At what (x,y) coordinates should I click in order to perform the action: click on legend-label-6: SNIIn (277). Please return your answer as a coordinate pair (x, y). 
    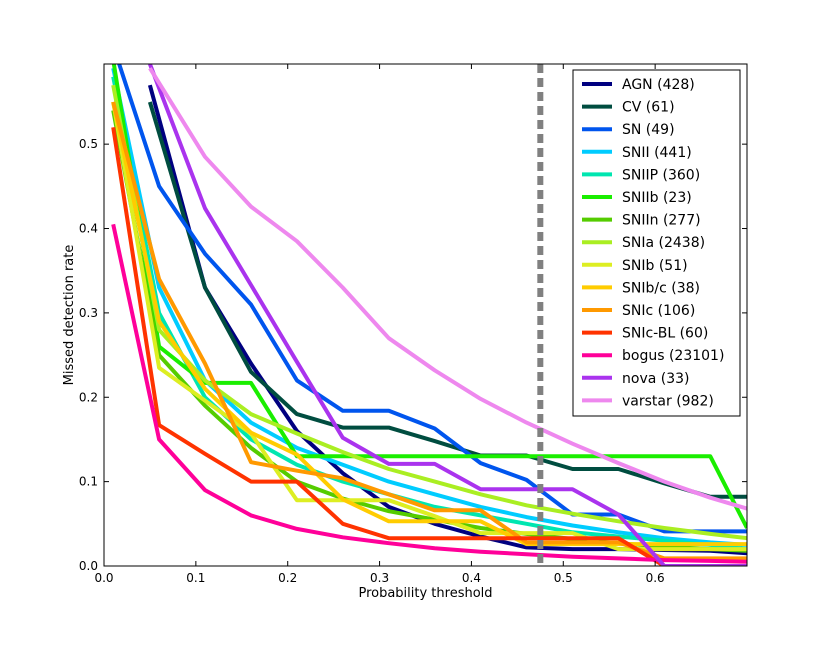
    Looking at the image, I should click on (661, 221).